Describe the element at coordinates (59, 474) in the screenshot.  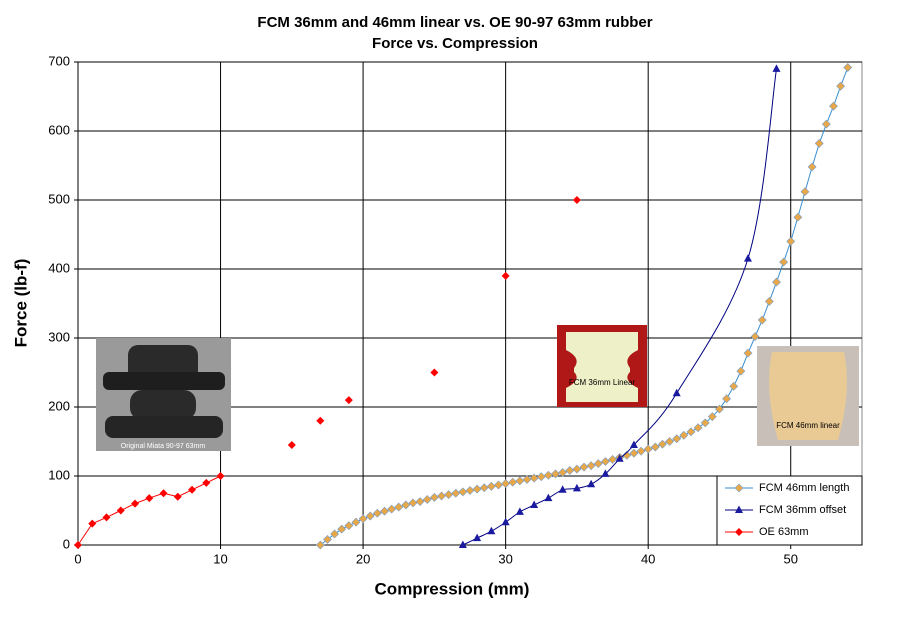
I see `y-tick-label: 100` at that location.